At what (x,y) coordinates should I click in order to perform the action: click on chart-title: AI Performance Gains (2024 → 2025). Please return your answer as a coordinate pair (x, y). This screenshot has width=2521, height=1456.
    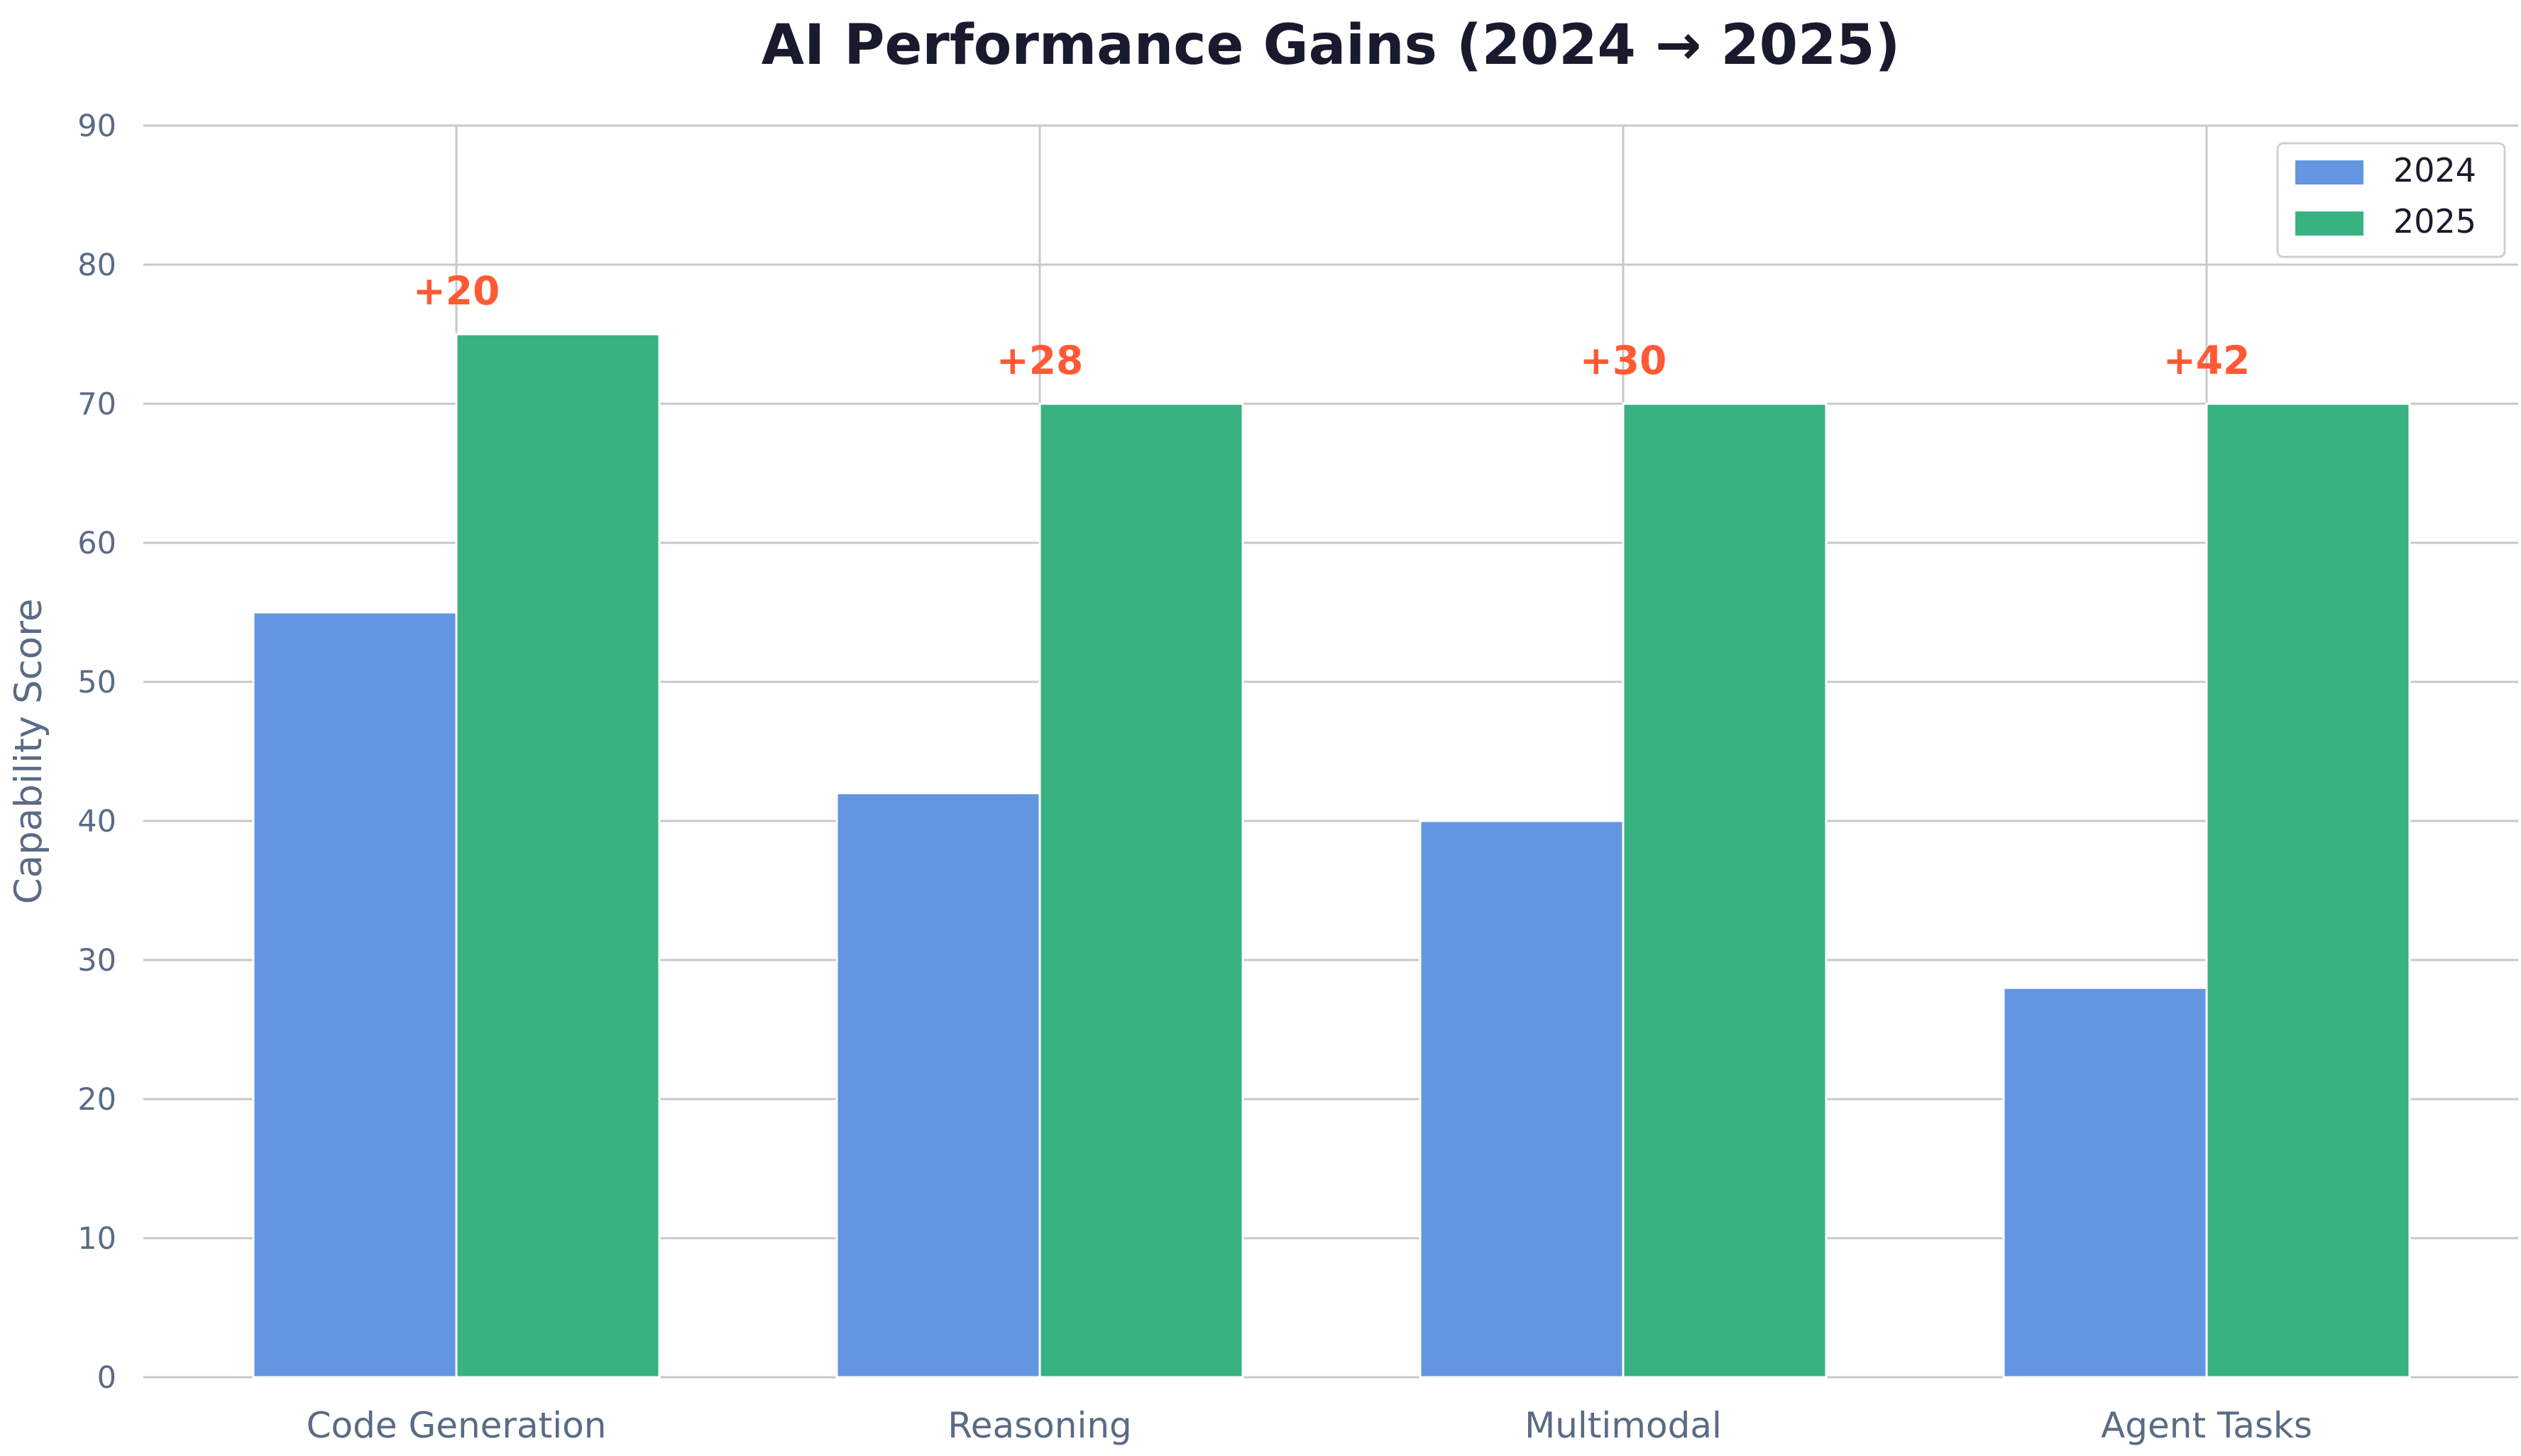
    Looking at the image, I should click on (1331, 45).